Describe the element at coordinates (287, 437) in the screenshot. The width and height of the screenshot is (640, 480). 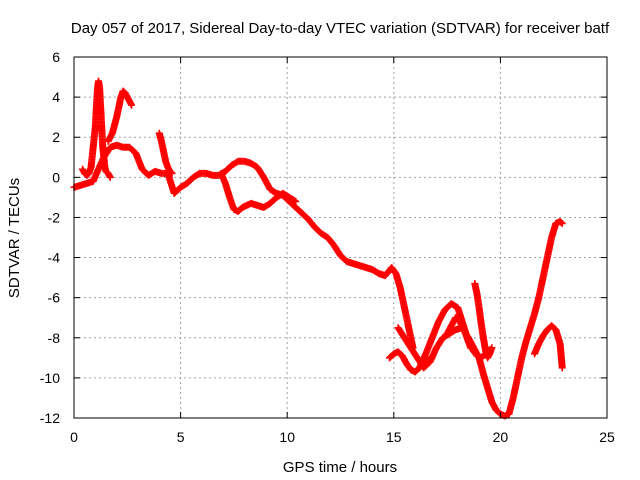
I see `x-tick-label: 10` at that location.